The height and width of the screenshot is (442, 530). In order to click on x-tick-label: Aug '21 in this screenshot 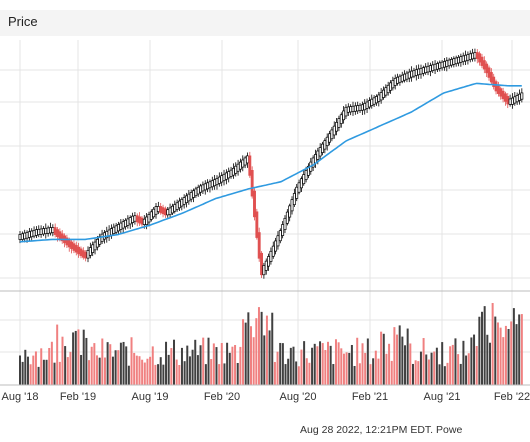, I will do `click(442, 397)`.